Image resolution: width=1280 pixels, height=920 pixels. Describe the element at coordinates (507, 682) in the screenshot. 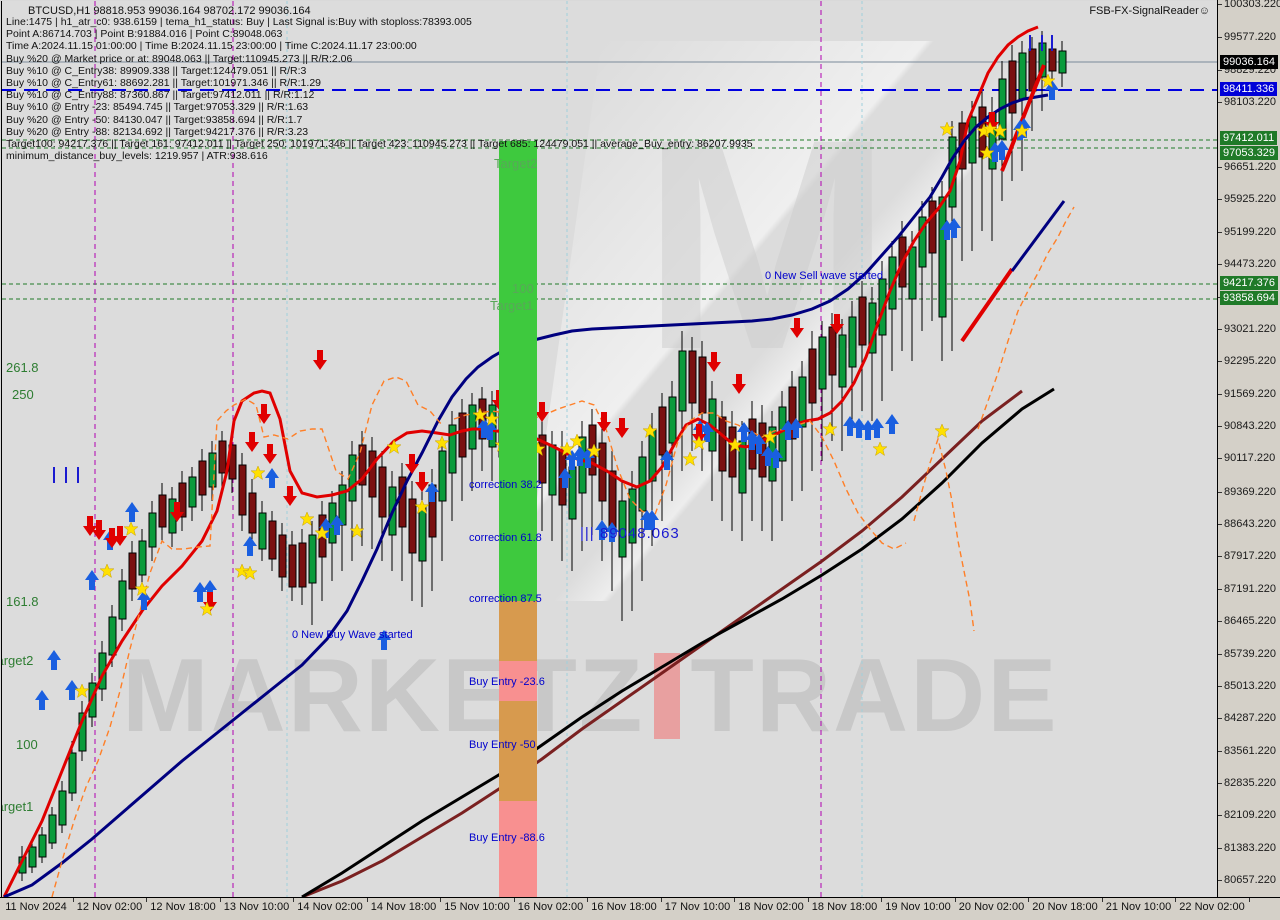

I see `annotation-buy-entry-236: Buy Entry -23.6` at that location.